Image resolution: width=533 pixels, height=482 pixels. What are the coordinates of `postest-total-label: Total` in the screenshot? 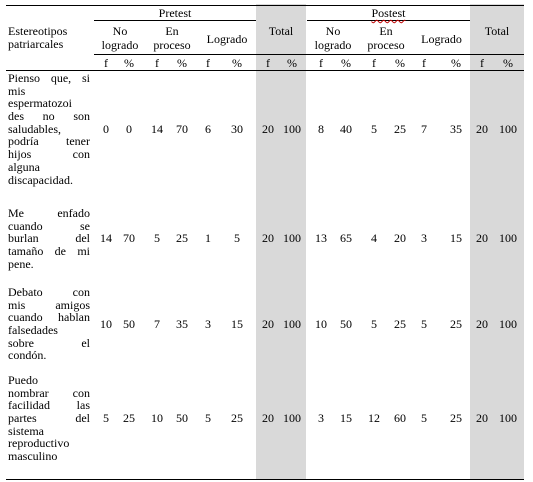 It's located at (497, 31).